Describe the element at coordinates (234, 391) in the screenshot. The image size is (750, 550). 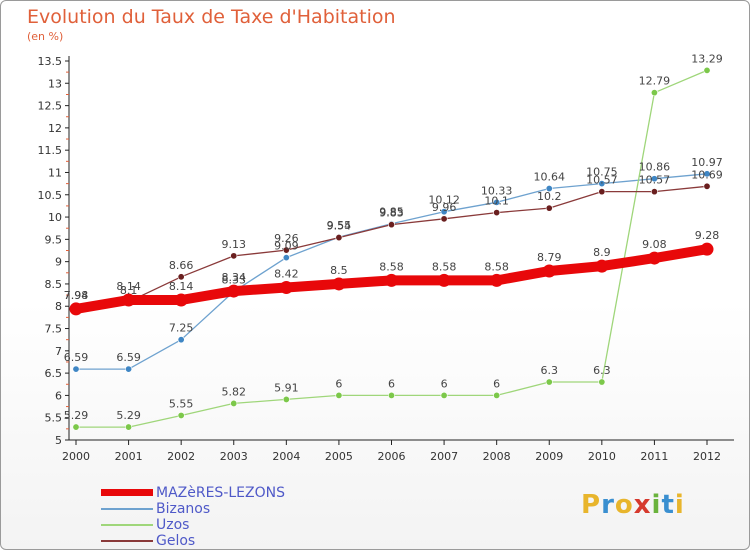
I see `data-label: 5.82` at that location.